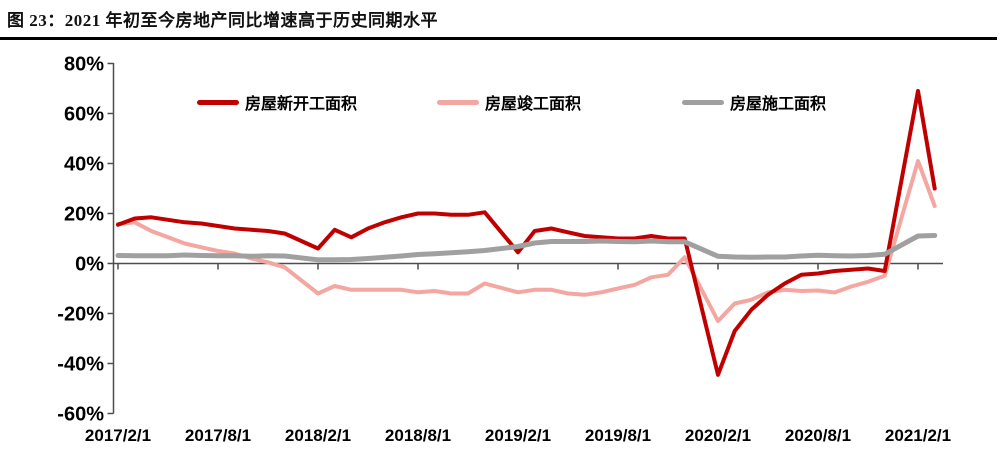 Image resolution: width=1000 pixels, height=474 pixels. I want to click on y-tick-label: 60%, so click(84, 115).